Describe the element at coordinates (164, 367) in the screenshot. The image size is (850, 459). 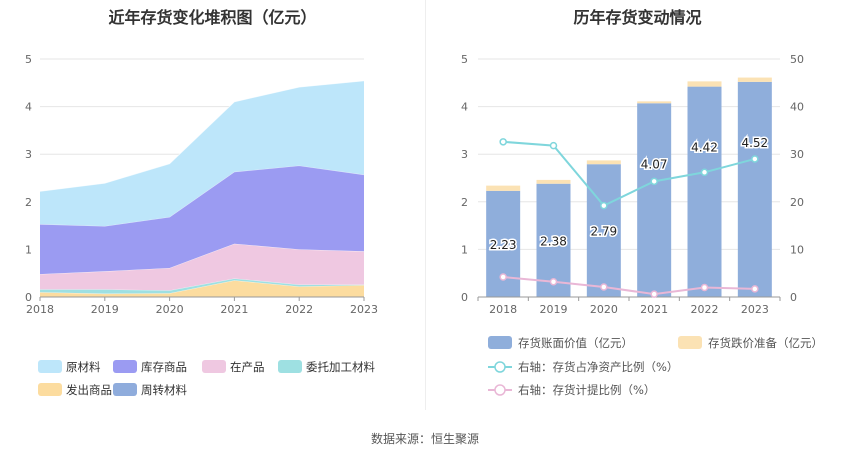
I see `legend-label: 库存商品` at that location.